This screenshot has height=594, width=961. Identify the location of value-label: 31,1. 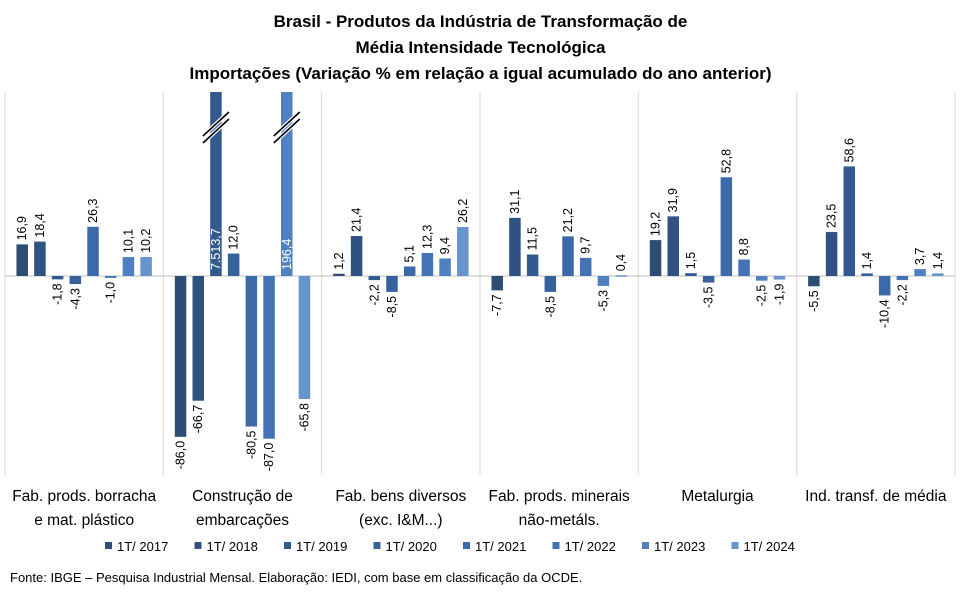
(515, 201).